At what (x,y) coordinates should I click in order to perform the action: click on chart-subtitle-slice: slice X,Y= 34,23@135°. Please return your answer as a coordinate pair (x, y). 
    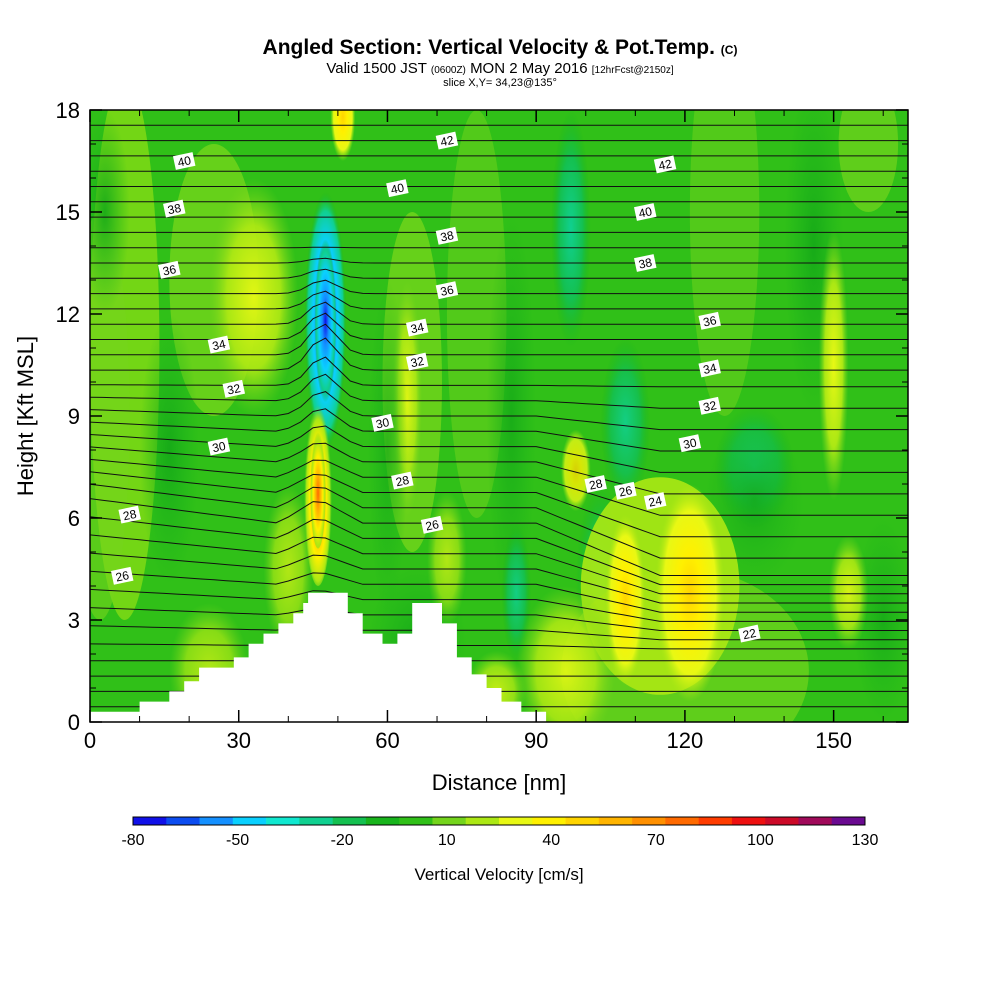
    Looking at the image, I should click on (500, 83).